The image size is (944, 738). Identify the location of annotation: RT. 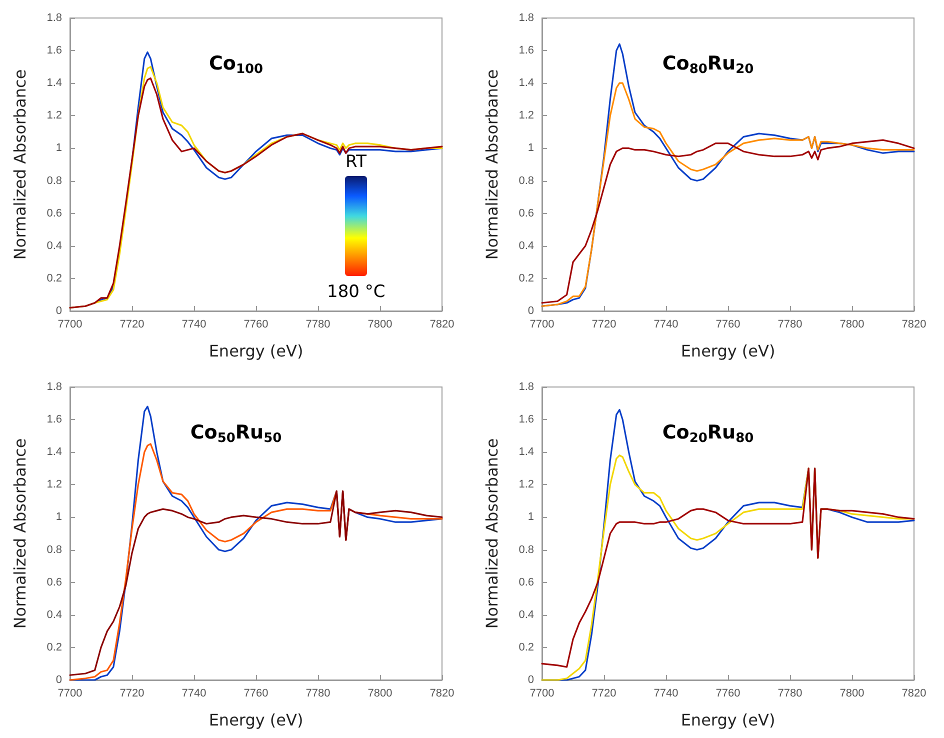
(356, 162).